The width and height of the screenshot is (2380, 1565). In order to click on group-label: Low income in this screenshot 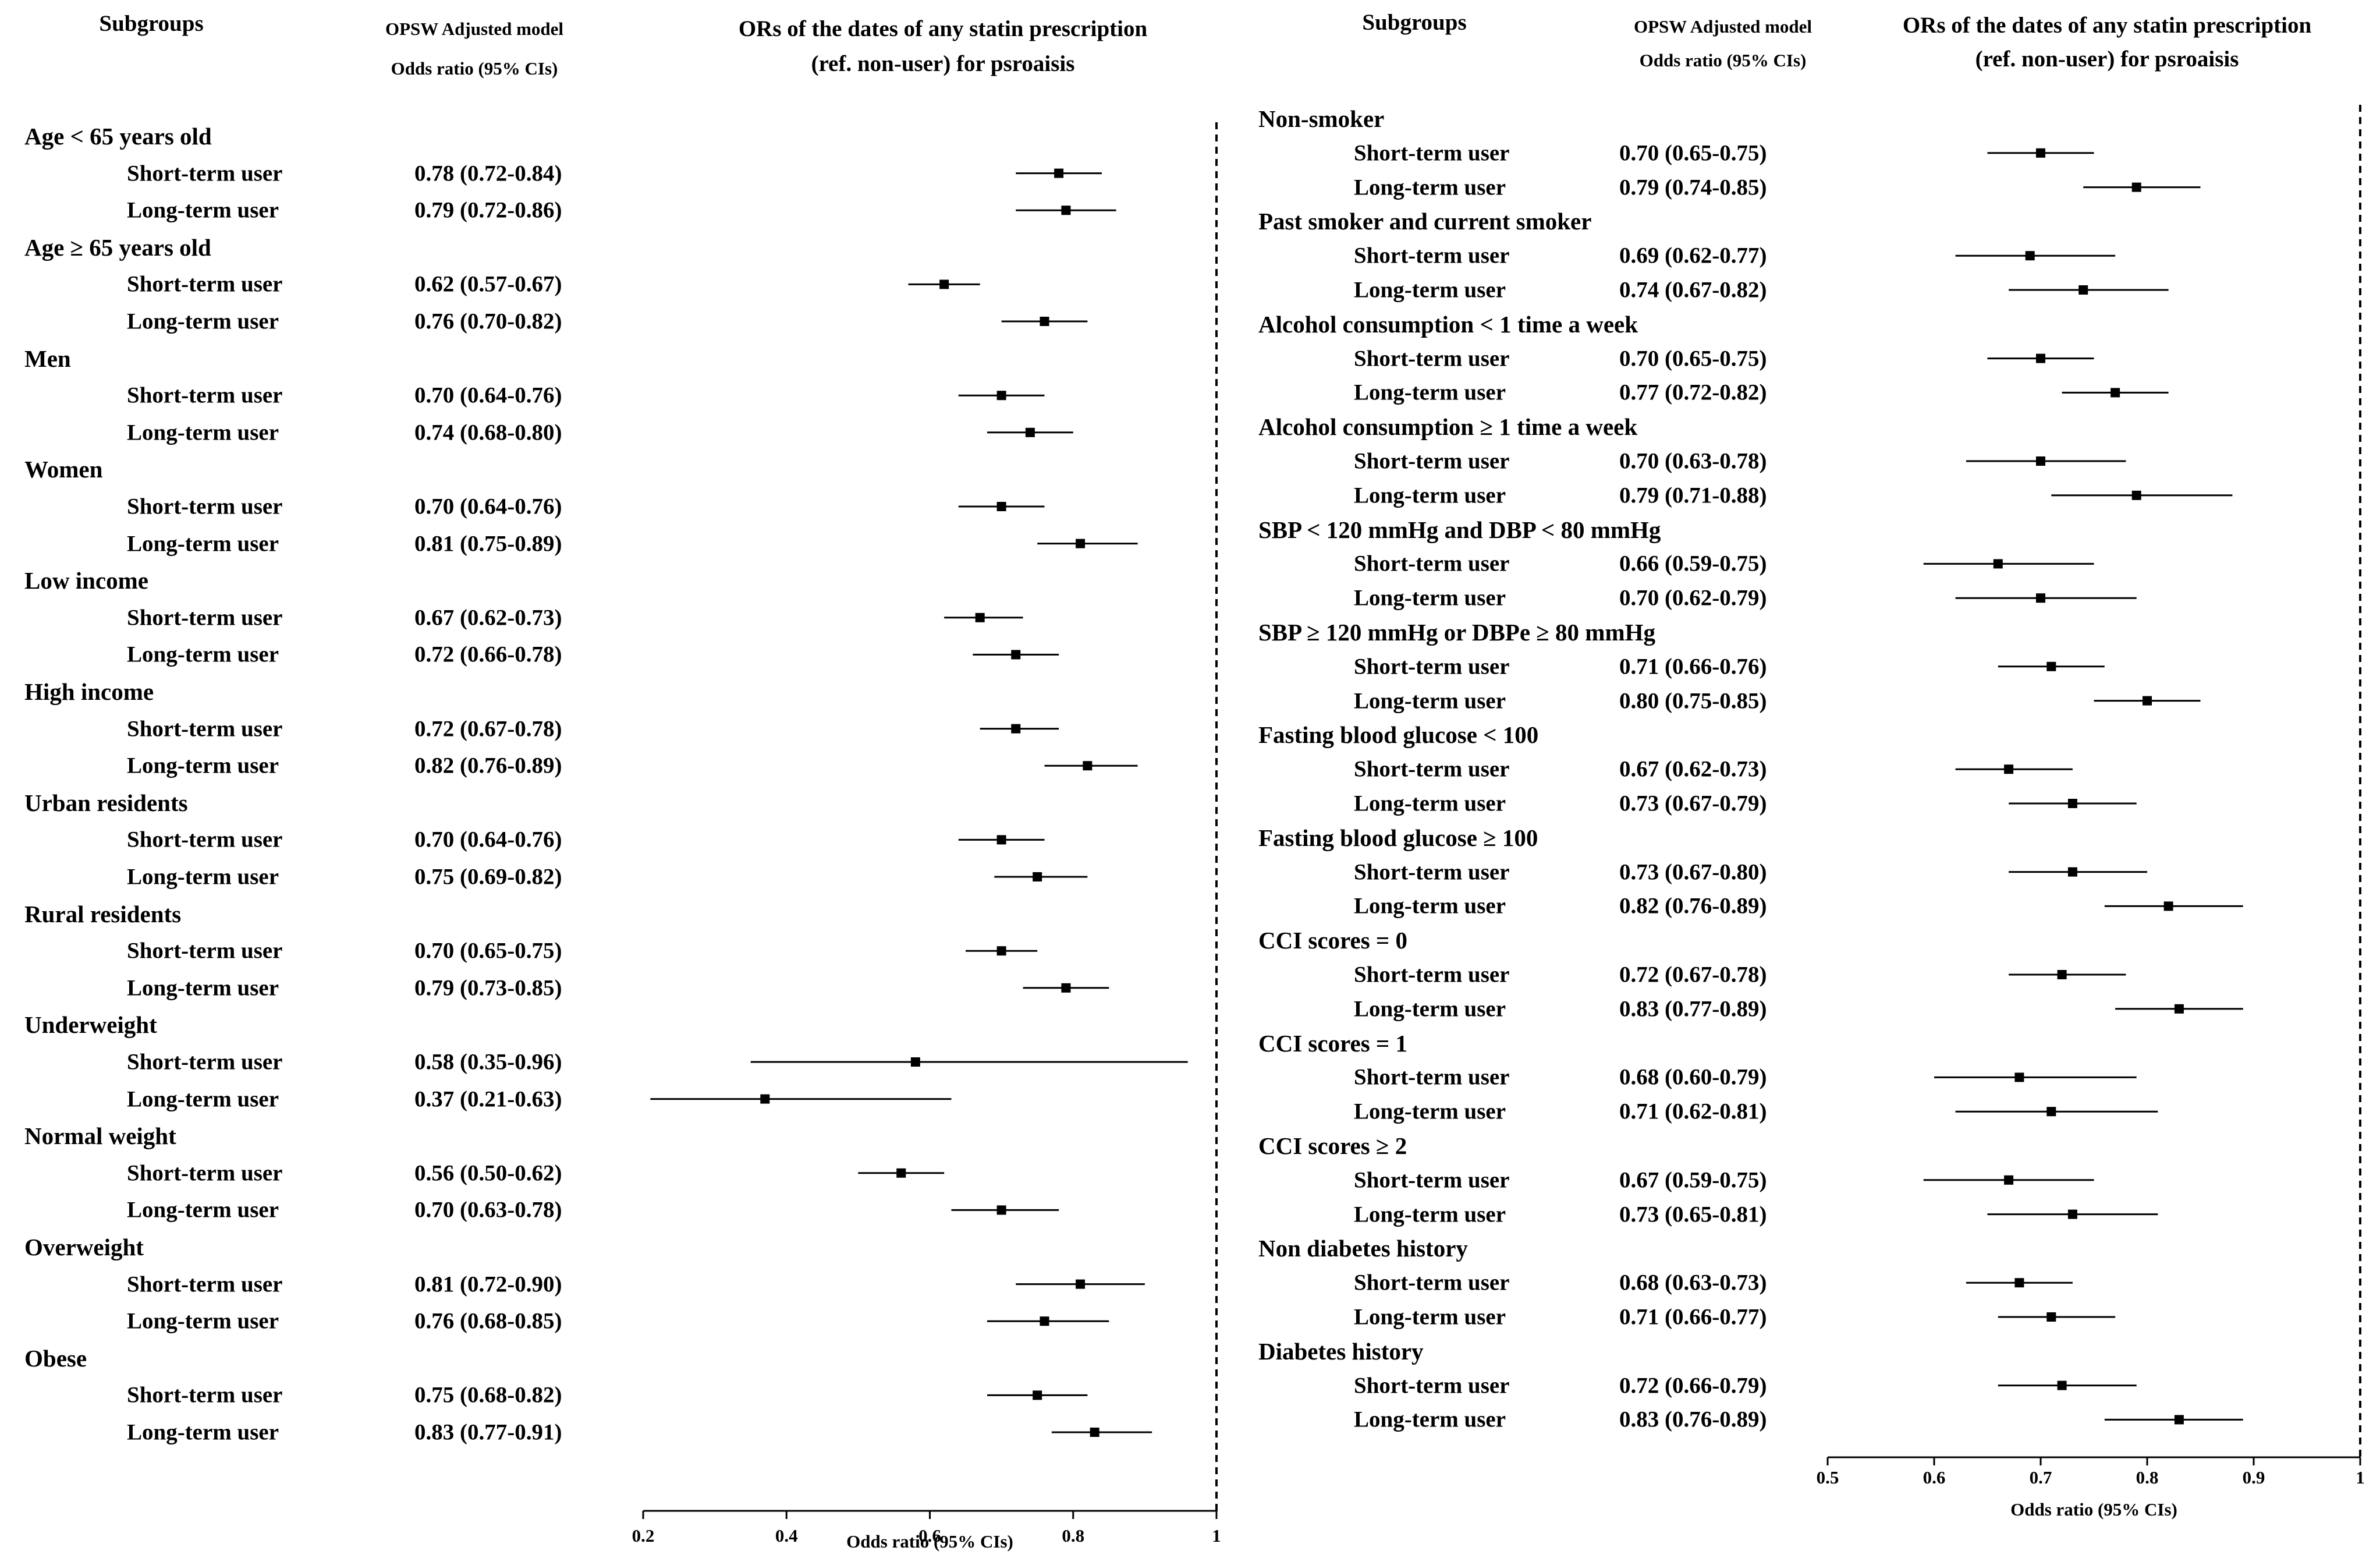, I will do `click(86, 580)`.